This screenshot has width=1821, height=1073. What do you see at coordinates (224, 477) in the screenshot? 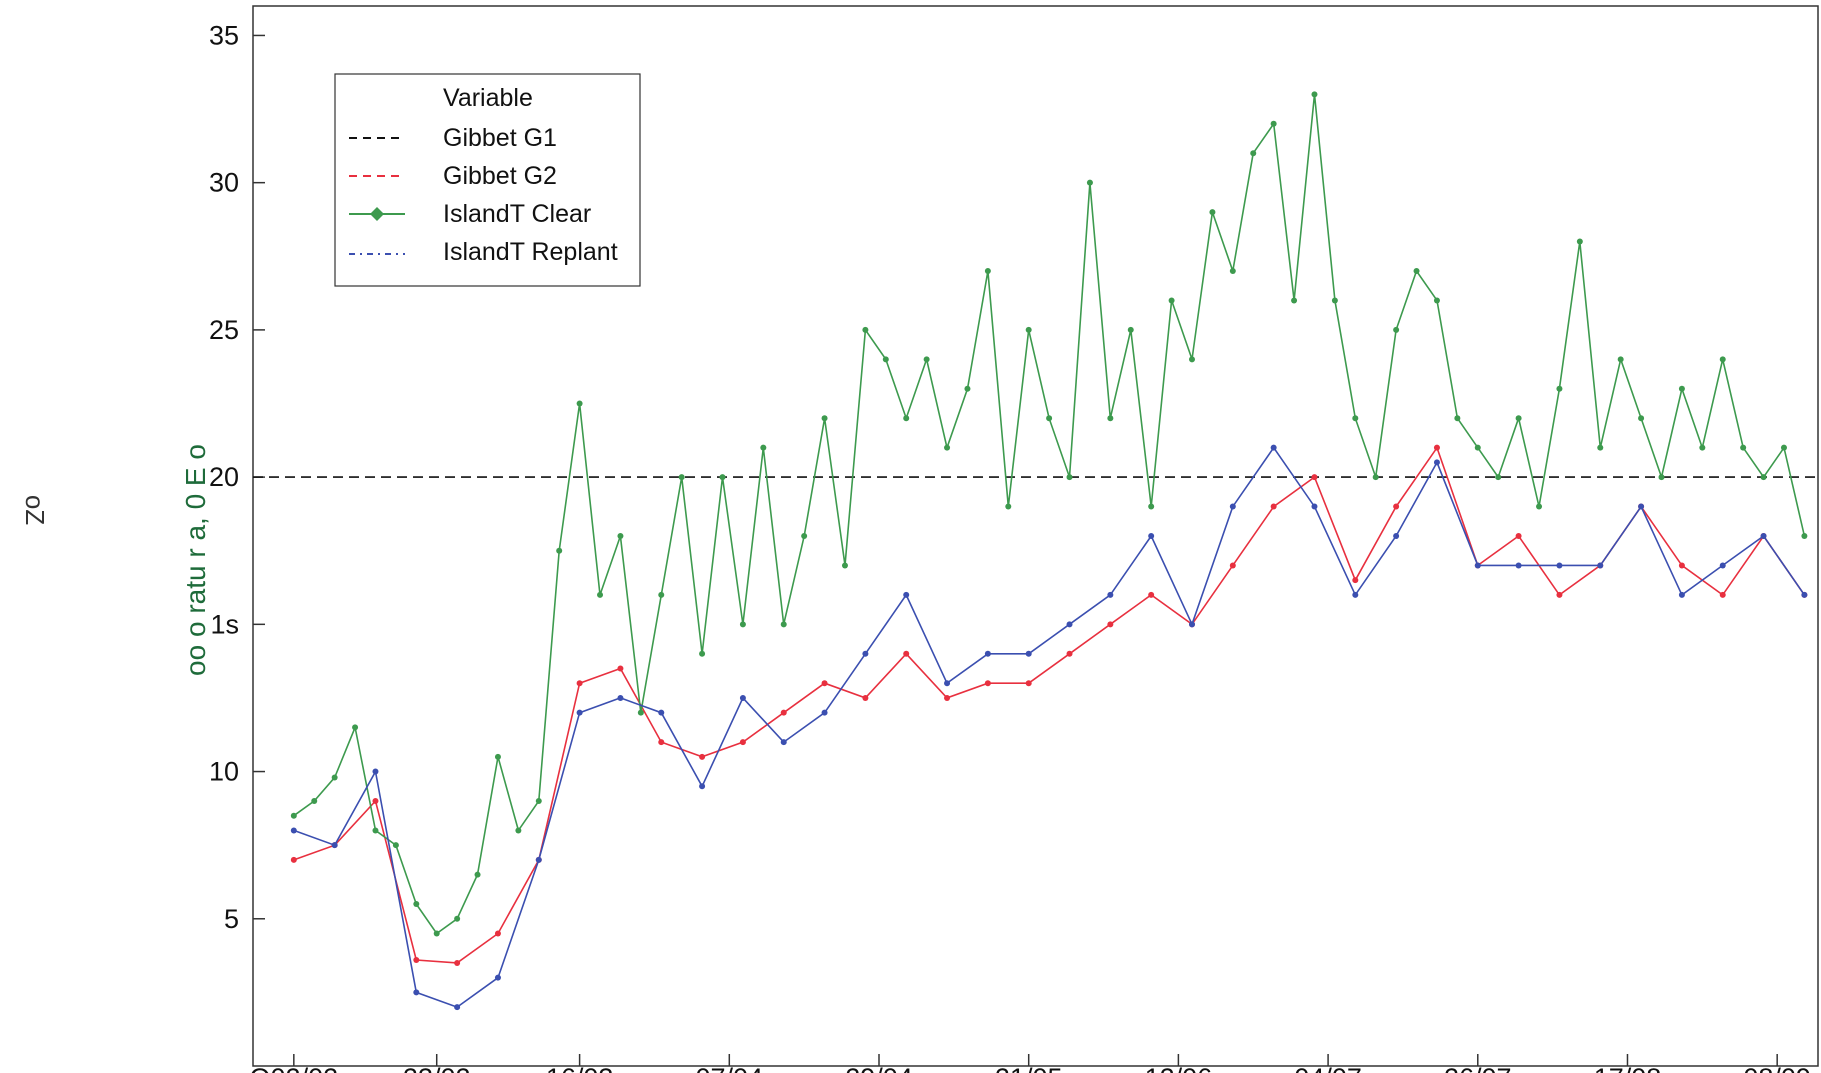
I see `y-tick-label-3: 20` at bounding box center [224, 477].